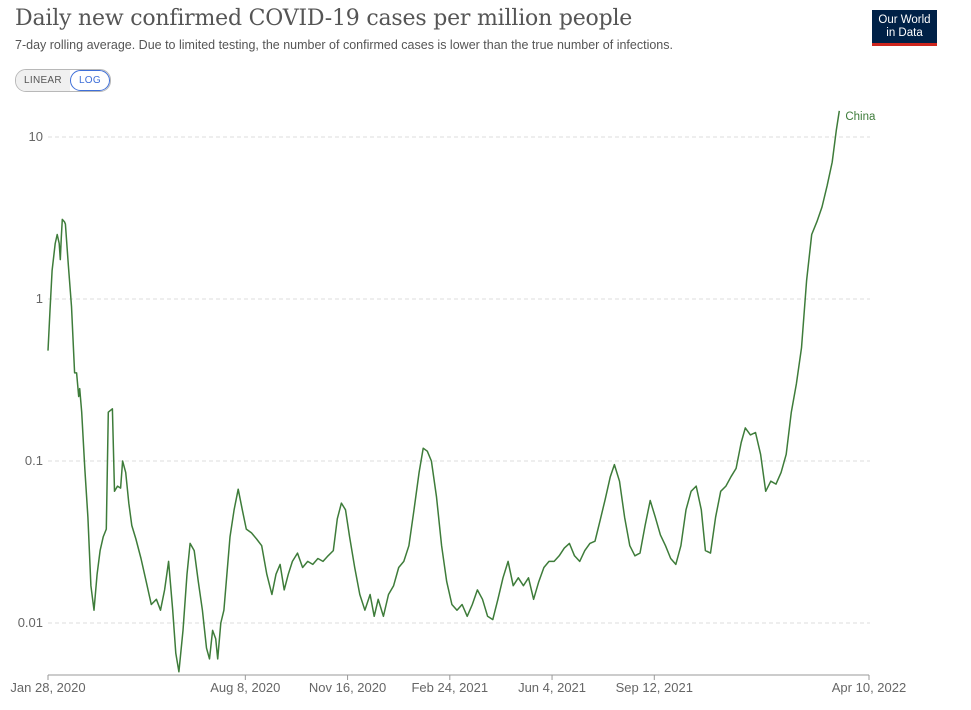 The width and height of the screenshot is (971, 710). I want to click on x-tick-label: Apr 10, 2022, so click(869, 687).